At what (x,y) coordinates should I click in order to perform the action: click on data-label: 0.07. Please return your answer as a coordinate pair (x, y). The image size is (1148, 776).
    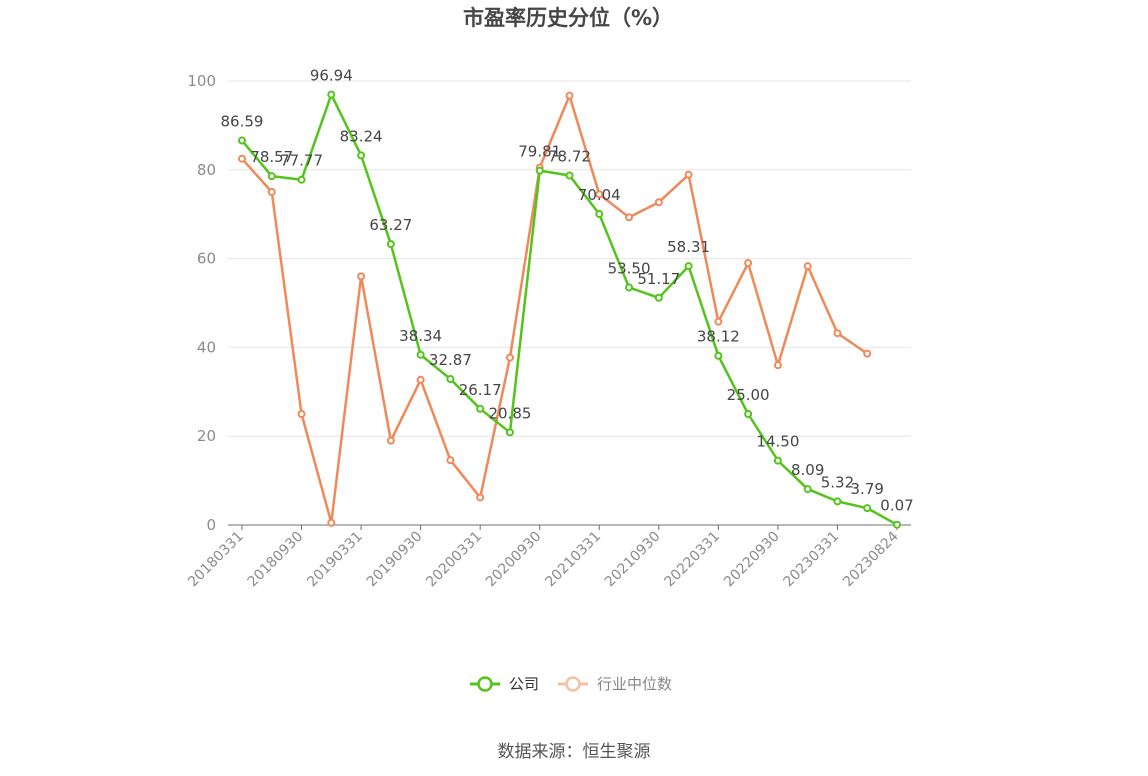
    Looking at the image, I should click on (896, 506).